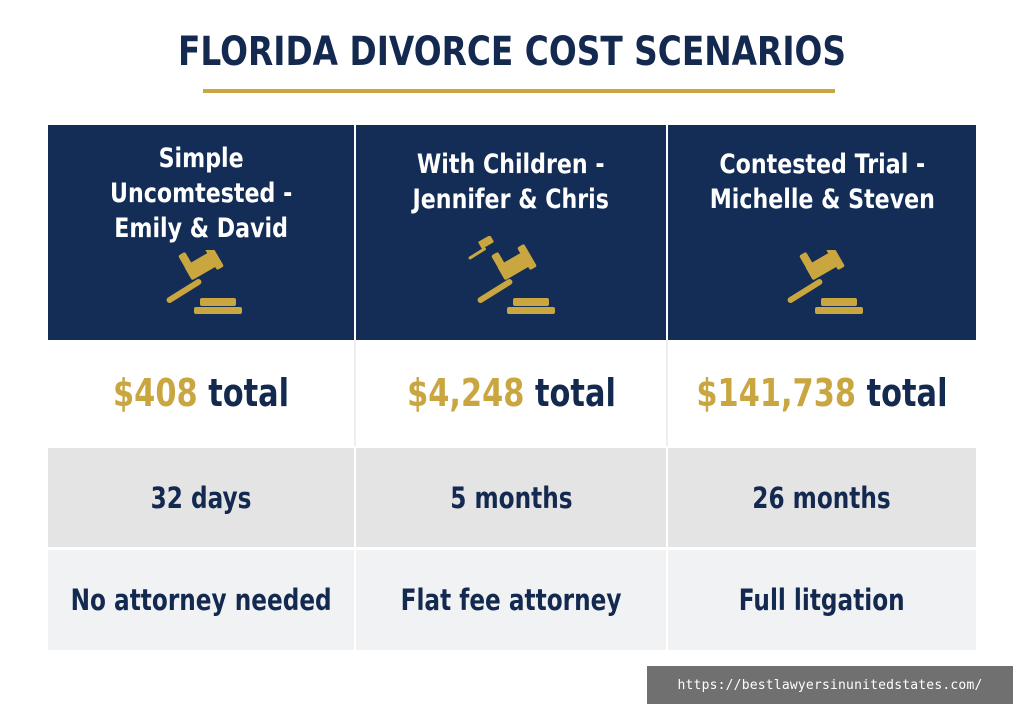 The height and width of the screenshot is (716, 1024). I want to click on attorney-text: Full litgation, so click(822, 600).